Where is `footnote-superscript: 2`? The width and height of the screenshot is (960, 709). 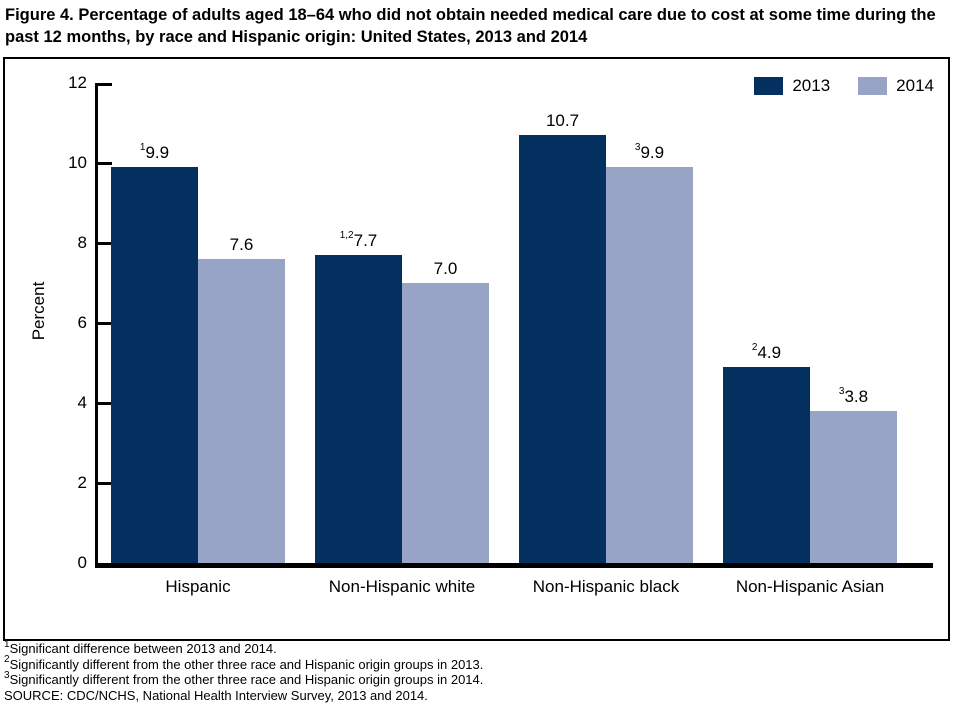
footnote-superscript: 2 is located at coordinates (7, 660).